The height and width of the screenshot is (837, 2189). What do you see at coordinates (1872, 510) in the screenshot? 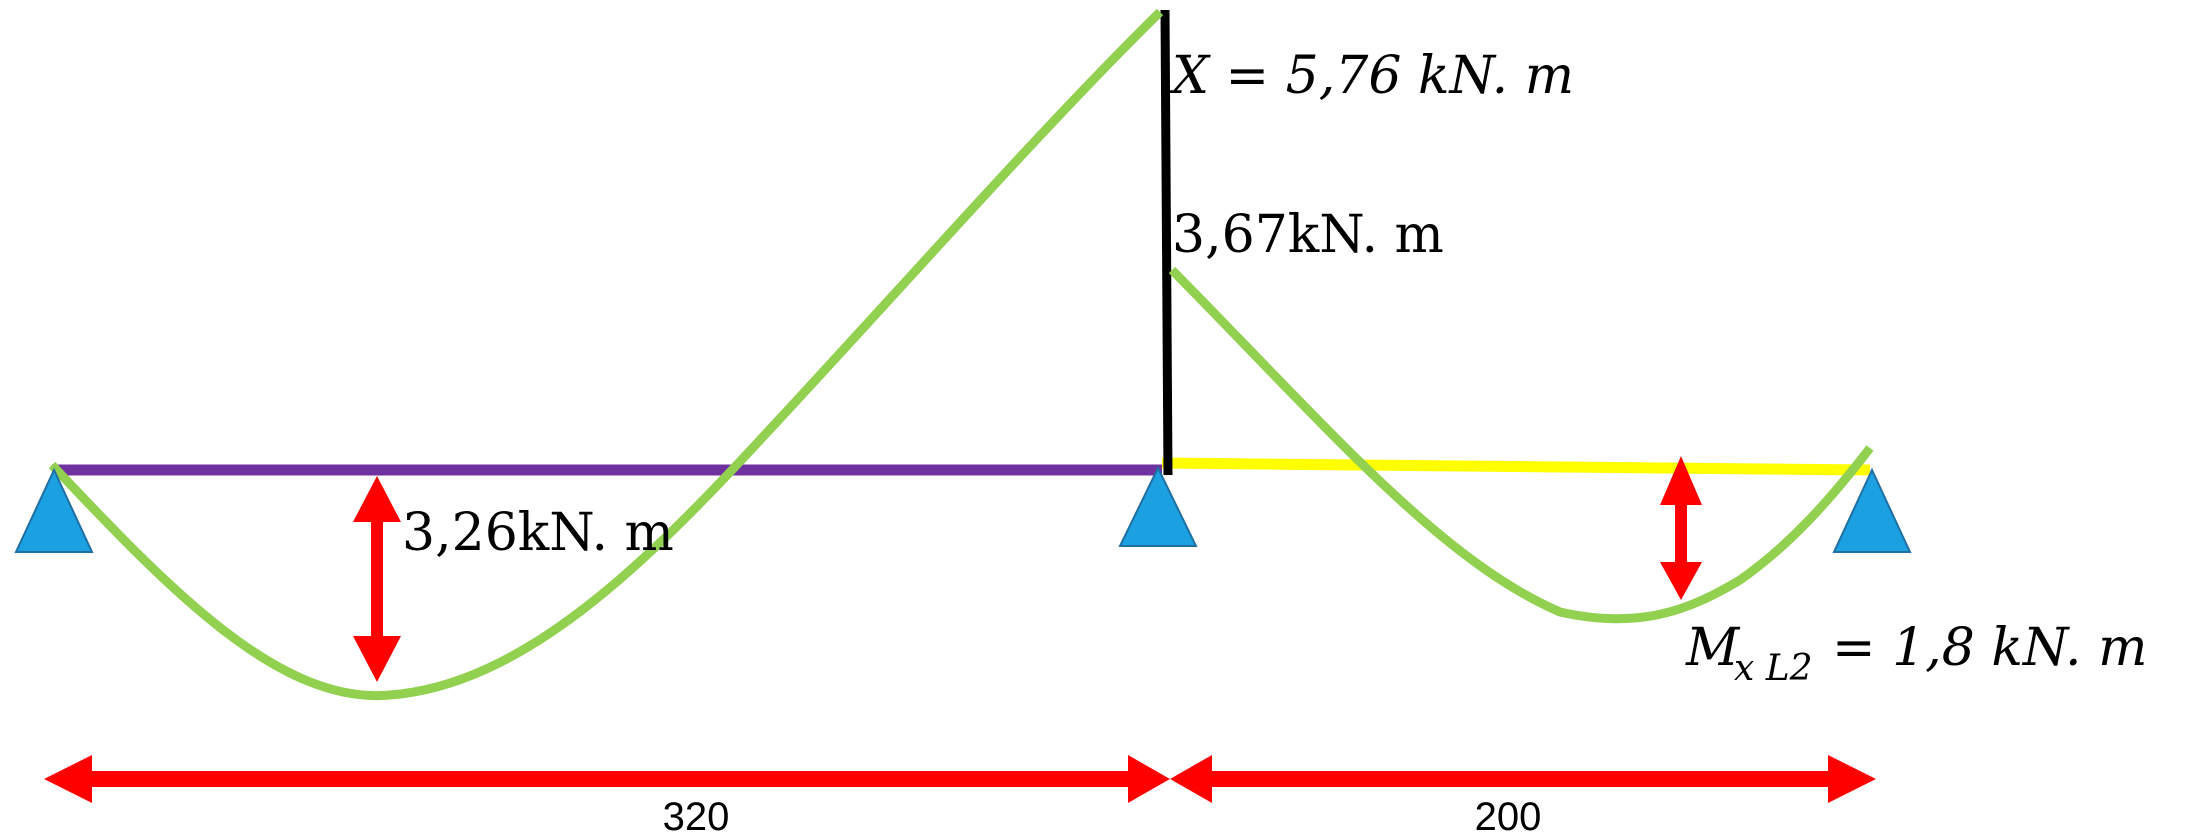
I see `support-right-icon` at bounding box center [1872, 510].